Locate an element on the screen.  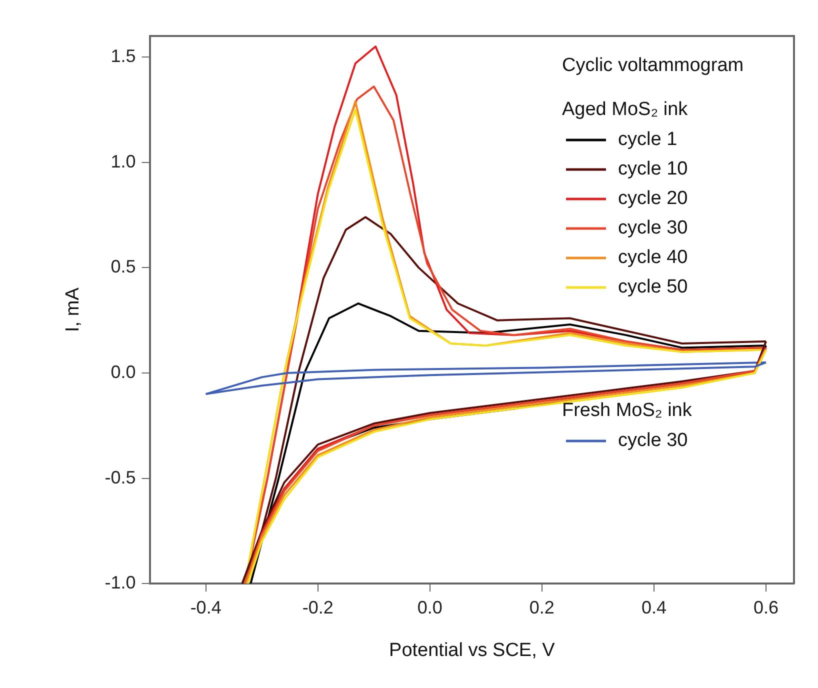
y-tick-label: 0.0 is located at coordinates (123, 372).